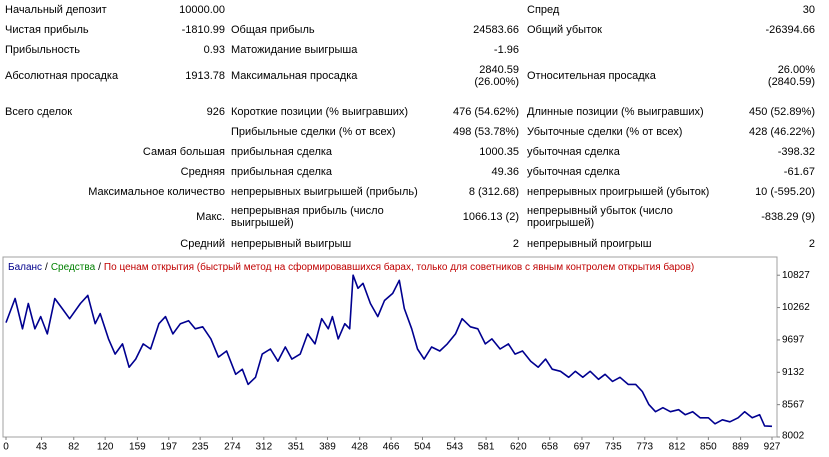  I want to click on stat-label: Чистая прибыль, so click(47, 30).